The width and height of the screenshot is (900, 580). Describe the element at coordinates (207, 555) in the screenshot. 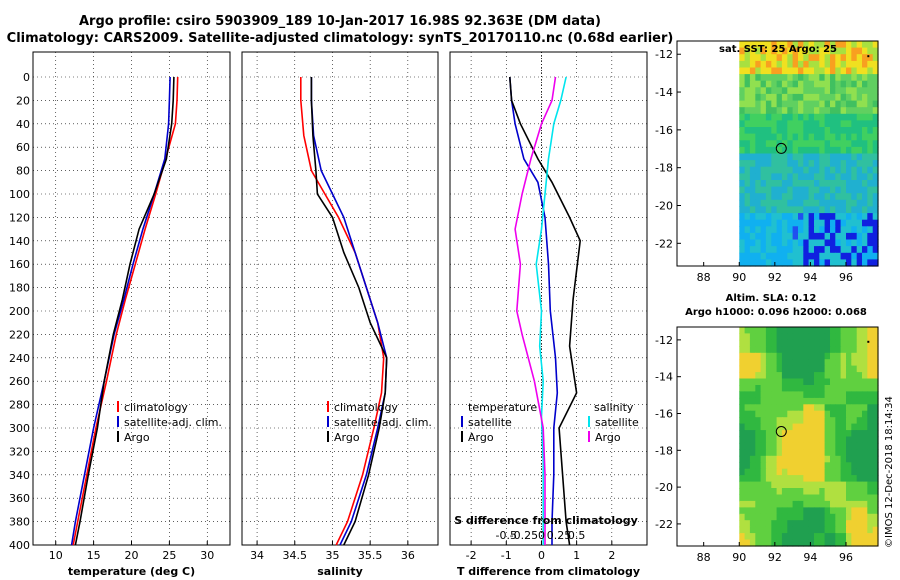

I see `x-tick-label: 30` at that location.